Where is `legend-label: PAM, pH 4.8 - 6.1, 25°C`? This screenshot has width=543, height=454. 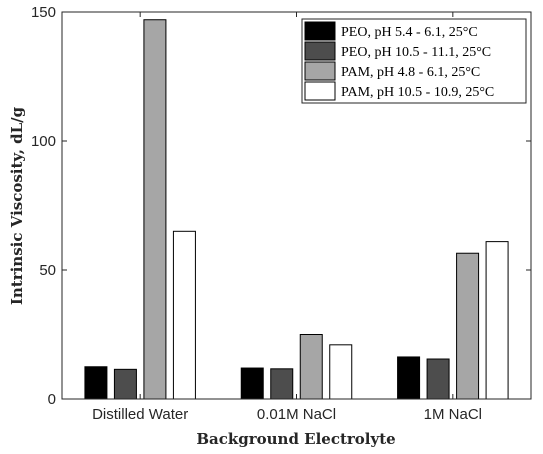
legend-label: PAM, pH 4.8 - 6.1, 25°C is located at coordinates (410, 72).